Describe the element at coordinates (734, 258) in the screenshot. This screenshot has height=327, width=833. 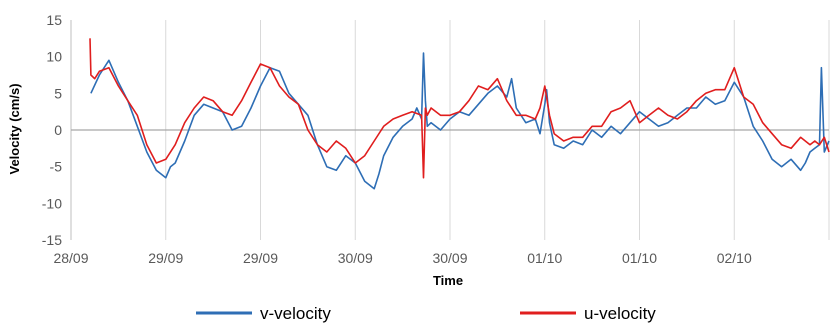
I see `x-tick-label: 02/10` at that location.